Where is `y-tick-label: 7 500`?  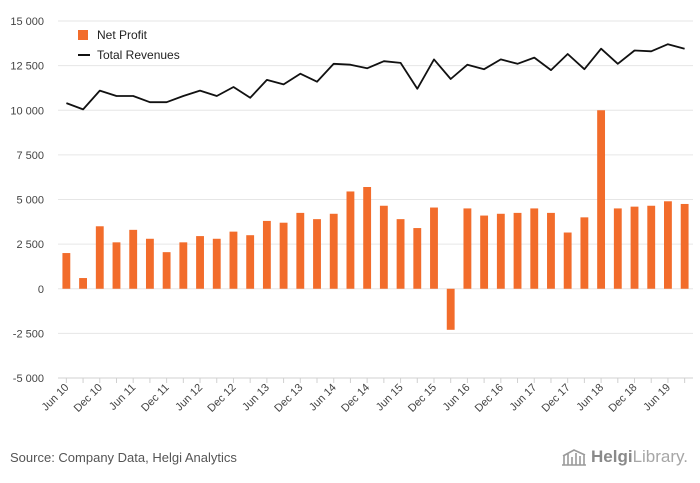
y-tick-label: 7 500 is located at coordinates (30, 156).